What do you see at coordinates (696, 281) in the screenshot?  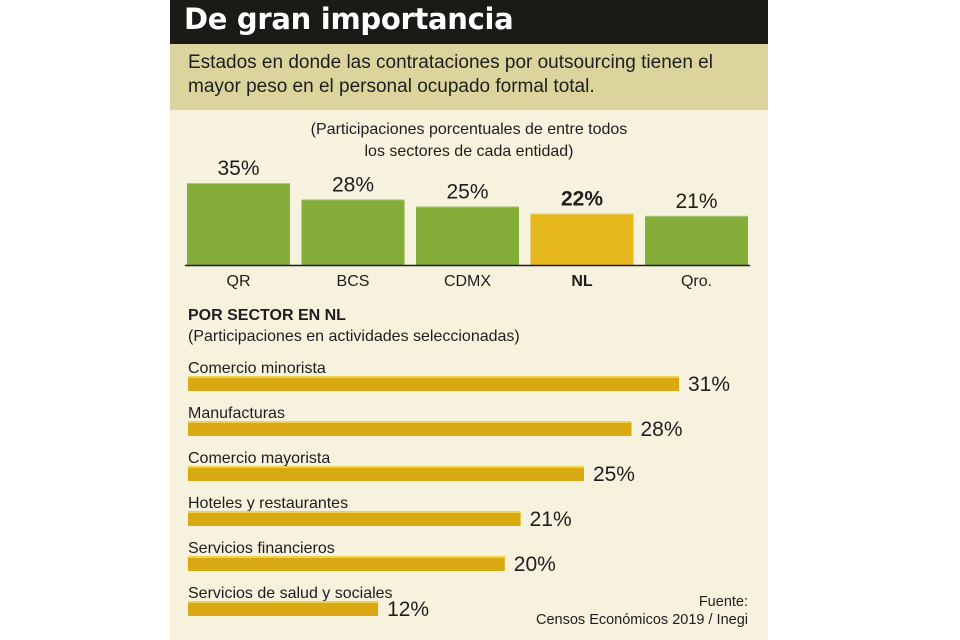 I see `state-category-label: Qro.` at bounding box center [696, 281].